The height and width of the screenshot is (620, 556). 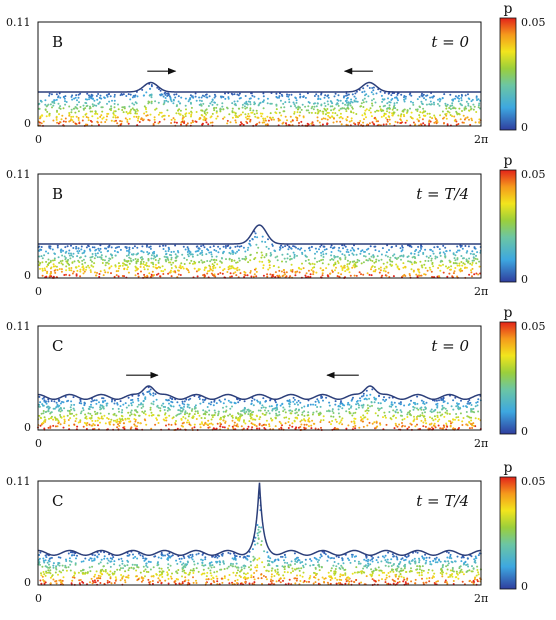 I want to click on colorbar-title: p, so click(x=508, y=313).